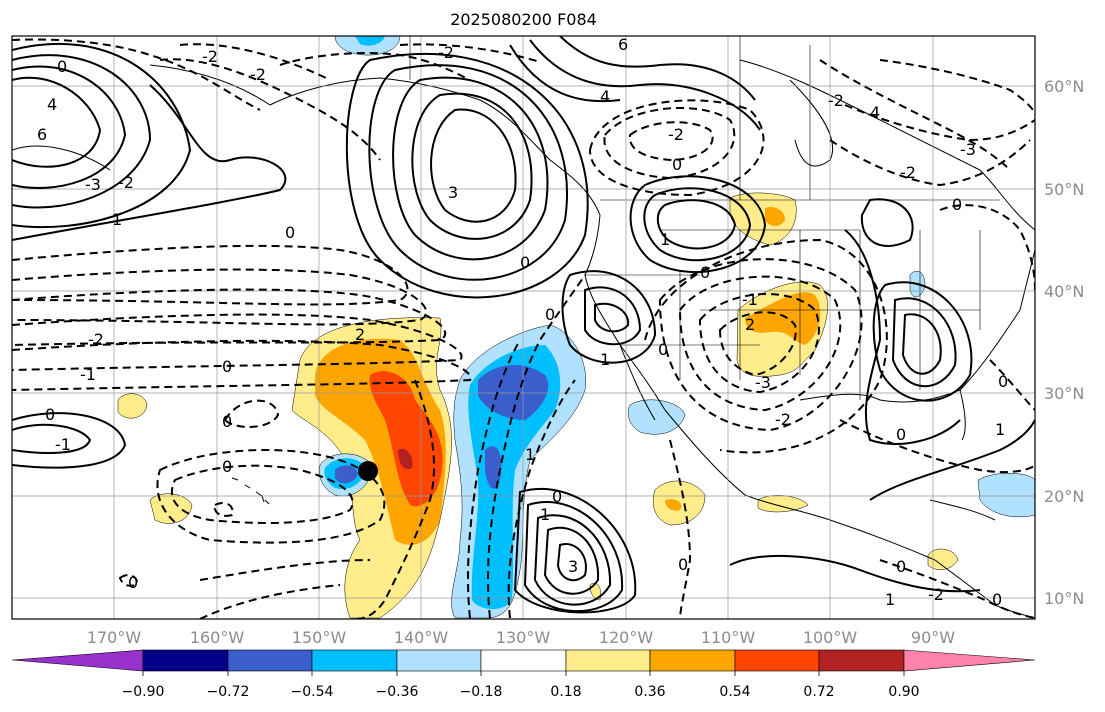 Image resolution: width=1105 pixels, height=712 pixels. I want to click on contour-dashed-northwest, so click(375, 66).